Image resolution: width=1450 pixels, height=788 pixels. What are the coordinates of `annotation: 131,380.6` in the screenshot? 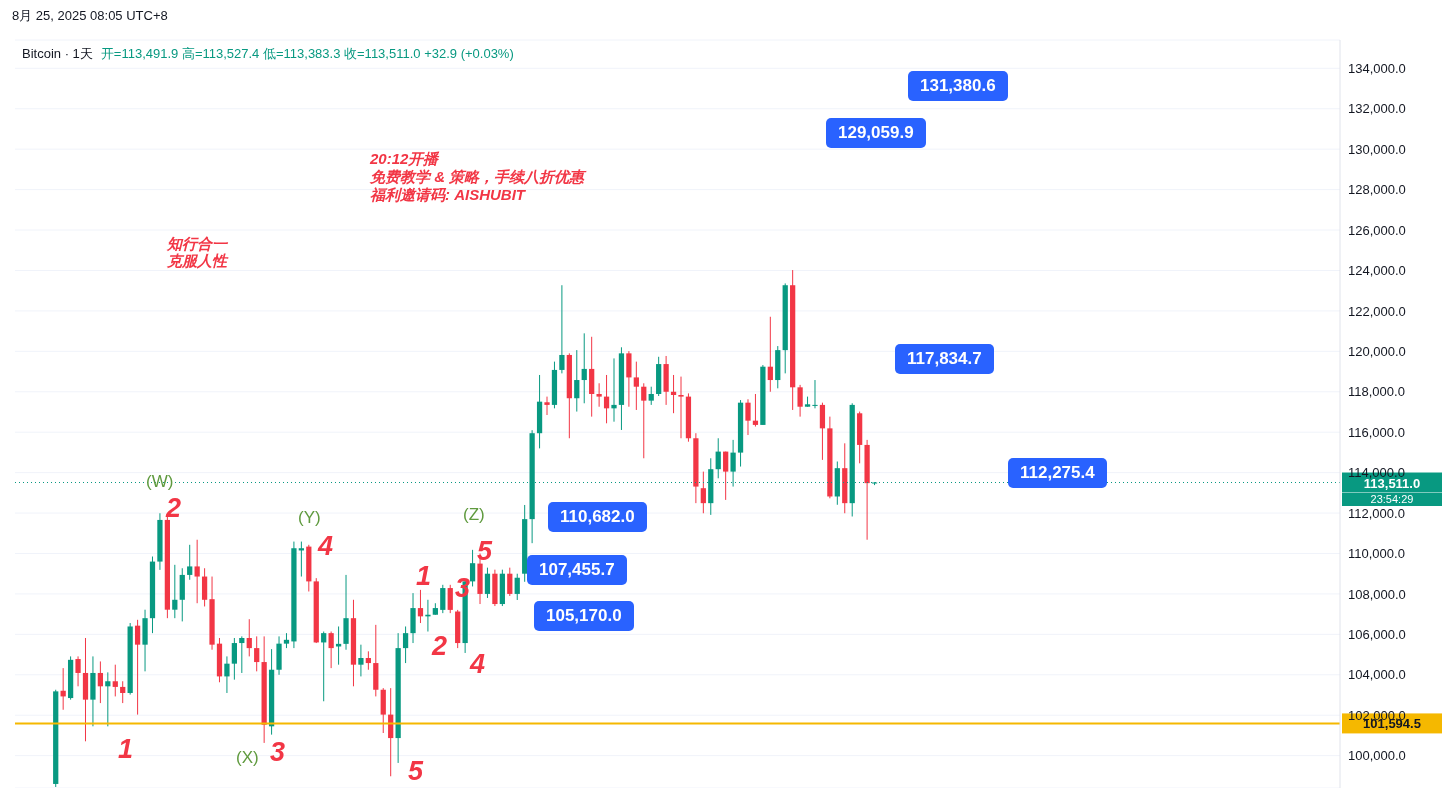 It's located at (958, 86).